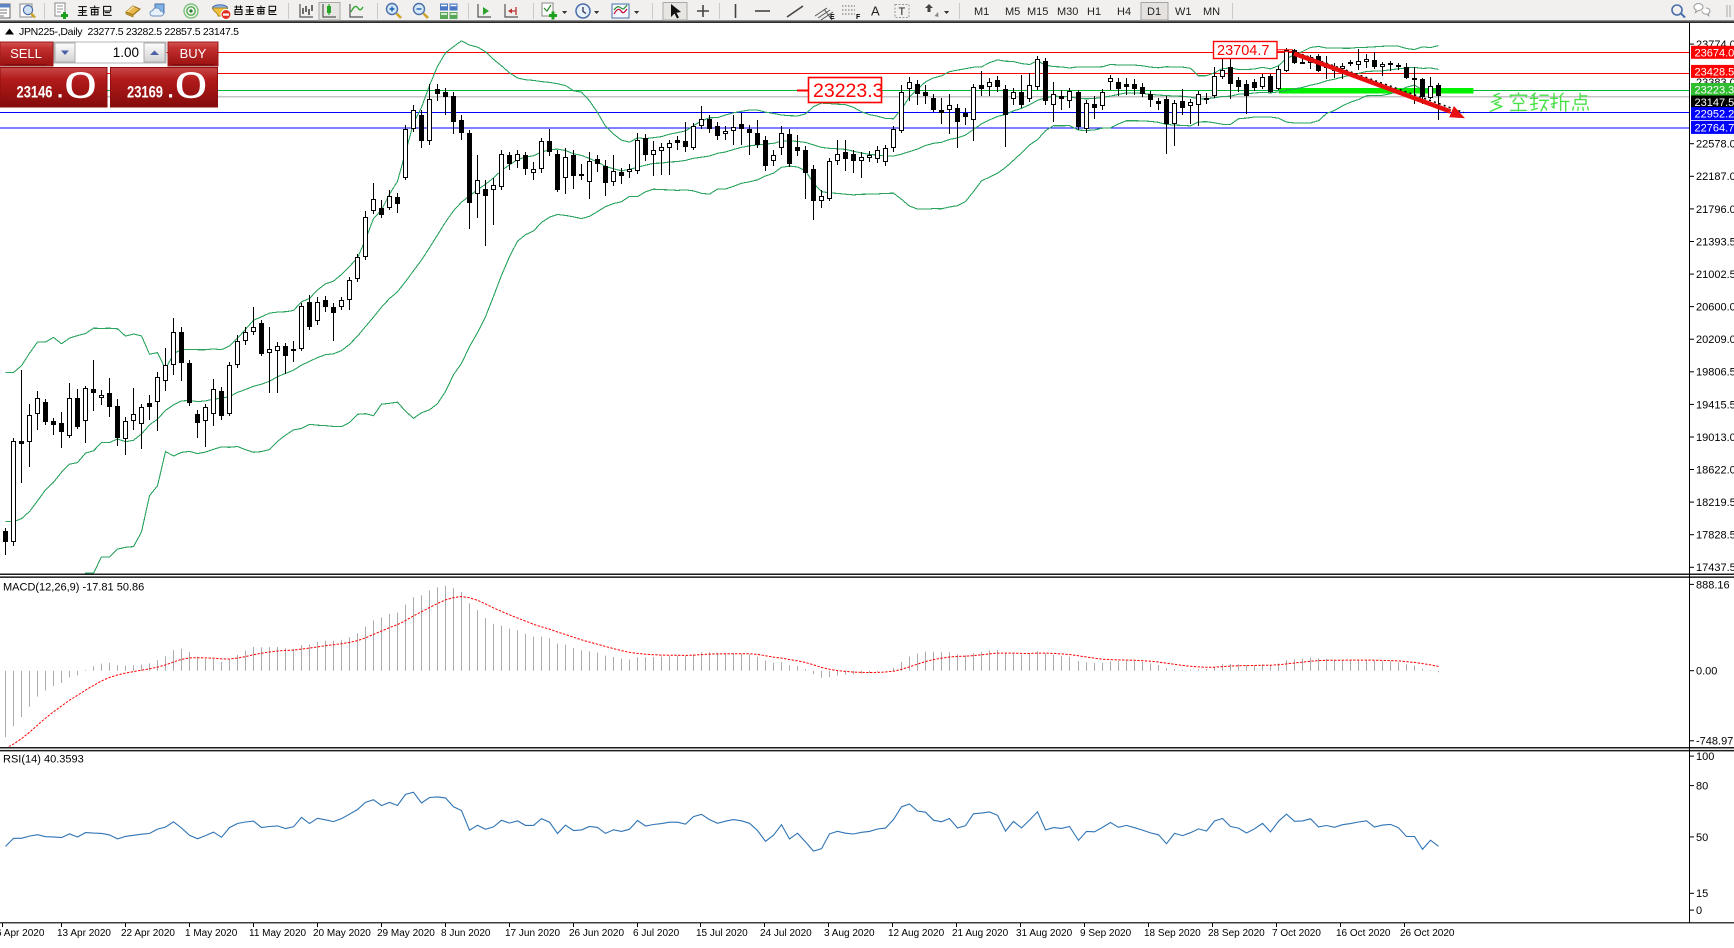 This screenshot has width=1734, height=948. What do you see at coordinates (849, 933) in the screenshot?
I see `svg-text: 3 Aug 2020` at bounding box center [849, 933].